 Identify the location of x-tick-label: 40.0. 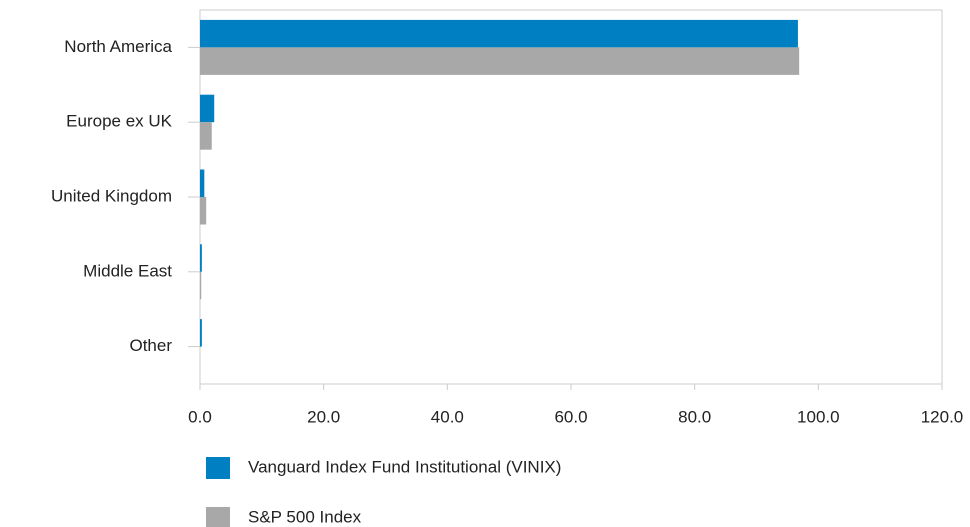
(447, 416).